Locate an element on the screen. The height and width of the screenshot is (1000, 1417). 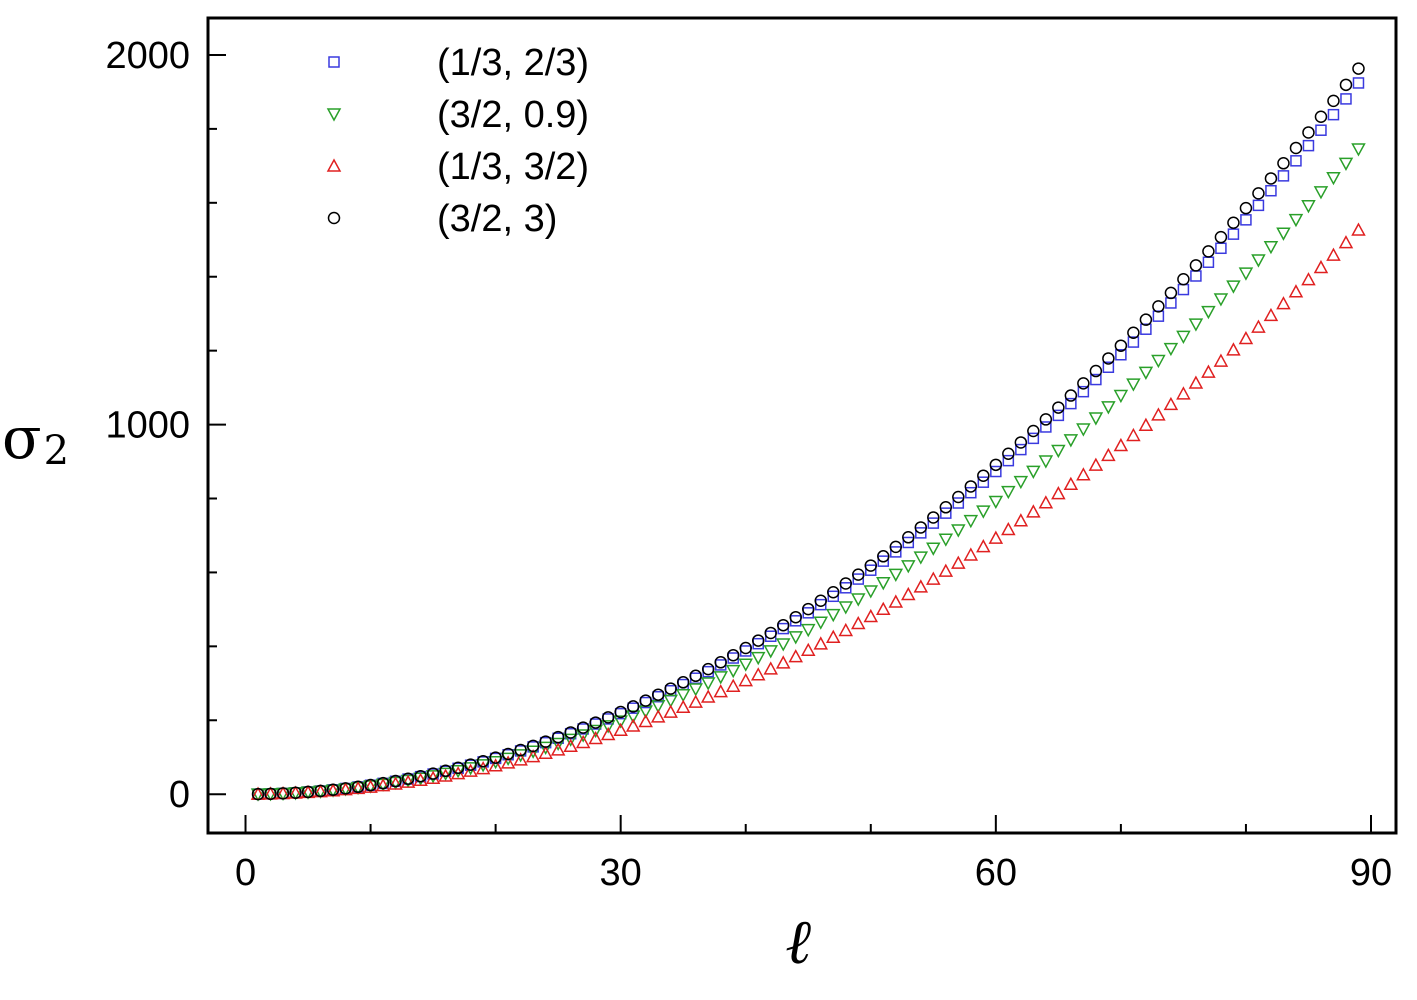
x-axis-label: ℓ is located at coordinates (798, 941).